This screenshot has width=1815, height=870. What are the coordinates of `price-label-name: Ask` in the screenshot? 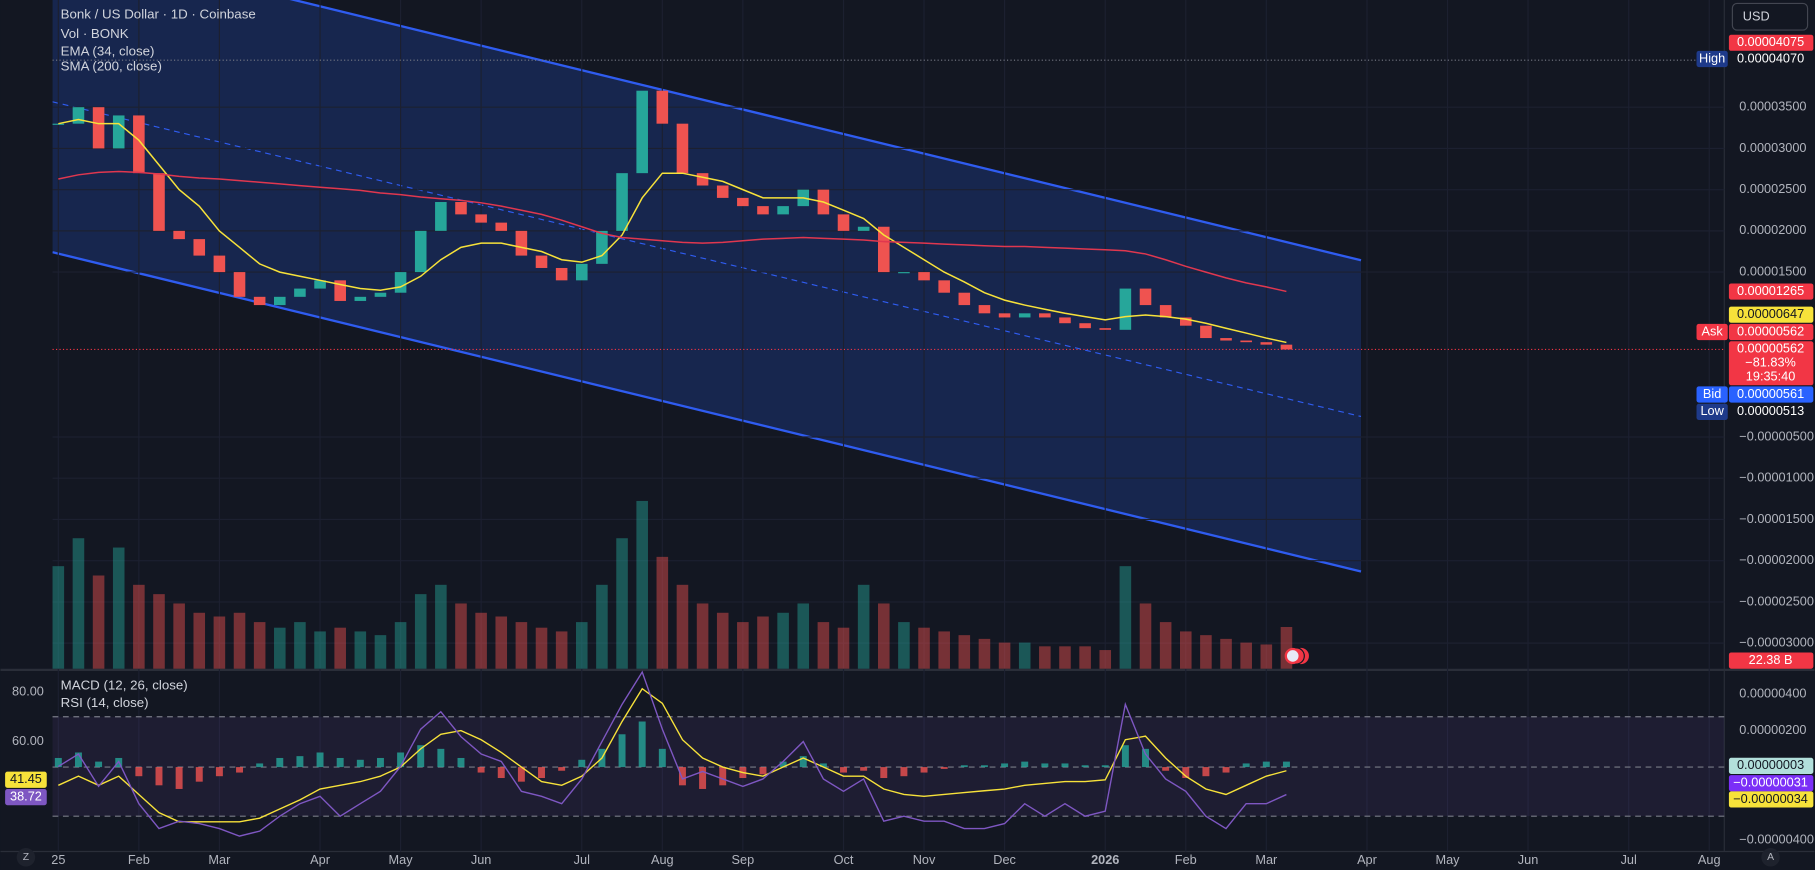 It's located at (1713, 330).